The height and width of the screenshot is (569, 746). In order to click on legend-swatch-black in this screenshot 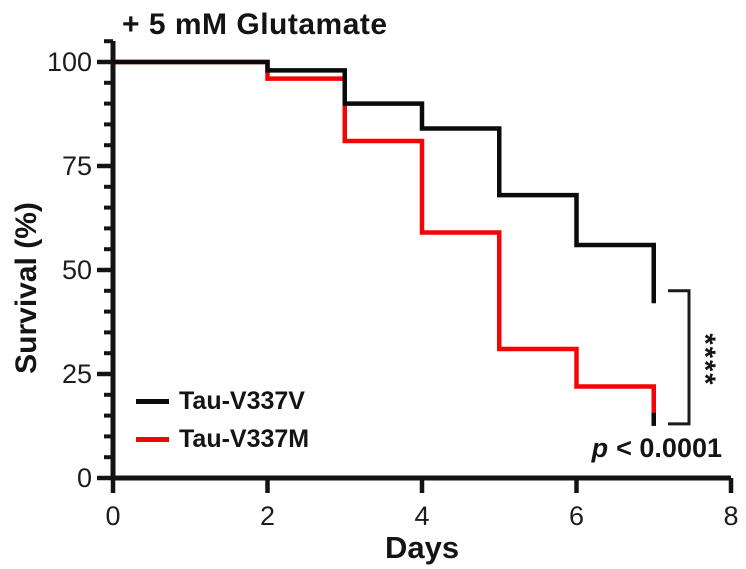, I will do `click(152, 401)`.